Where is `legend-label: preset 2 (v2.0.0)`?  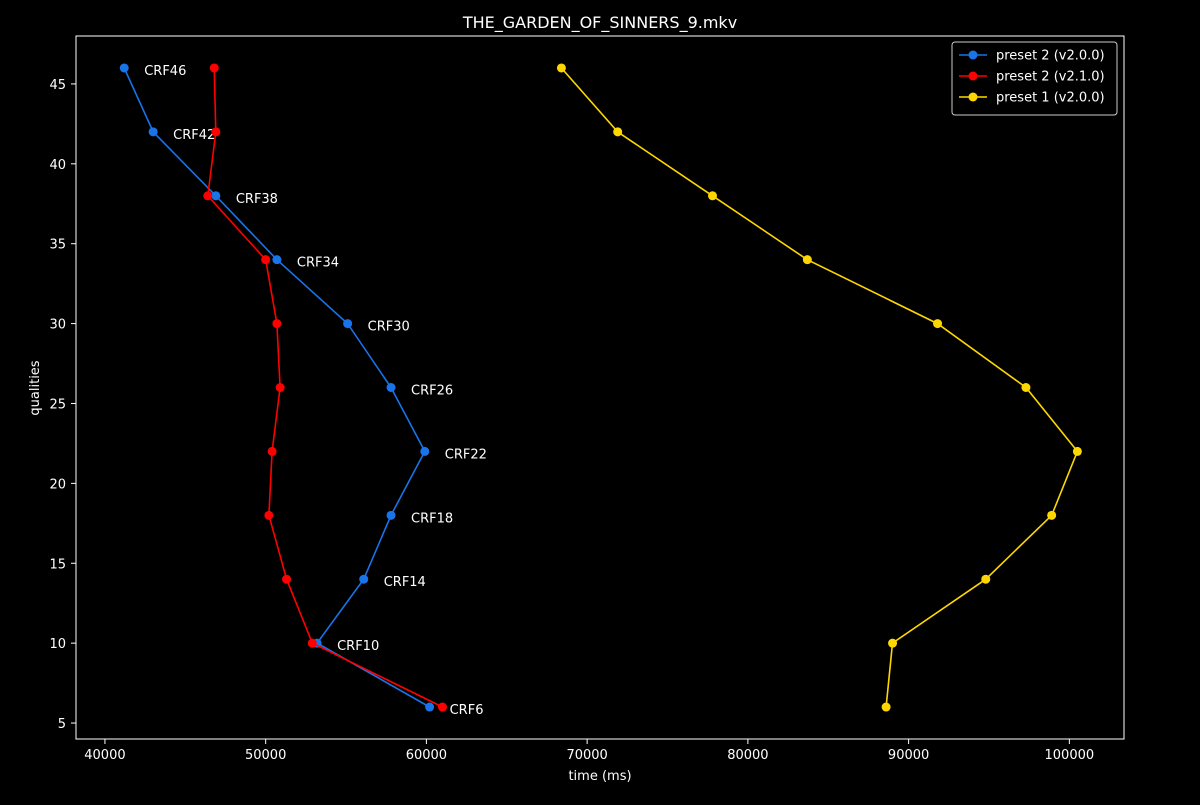 legend-label: preset 2 (v2.0.0) is located at coordinates (1050, 56).